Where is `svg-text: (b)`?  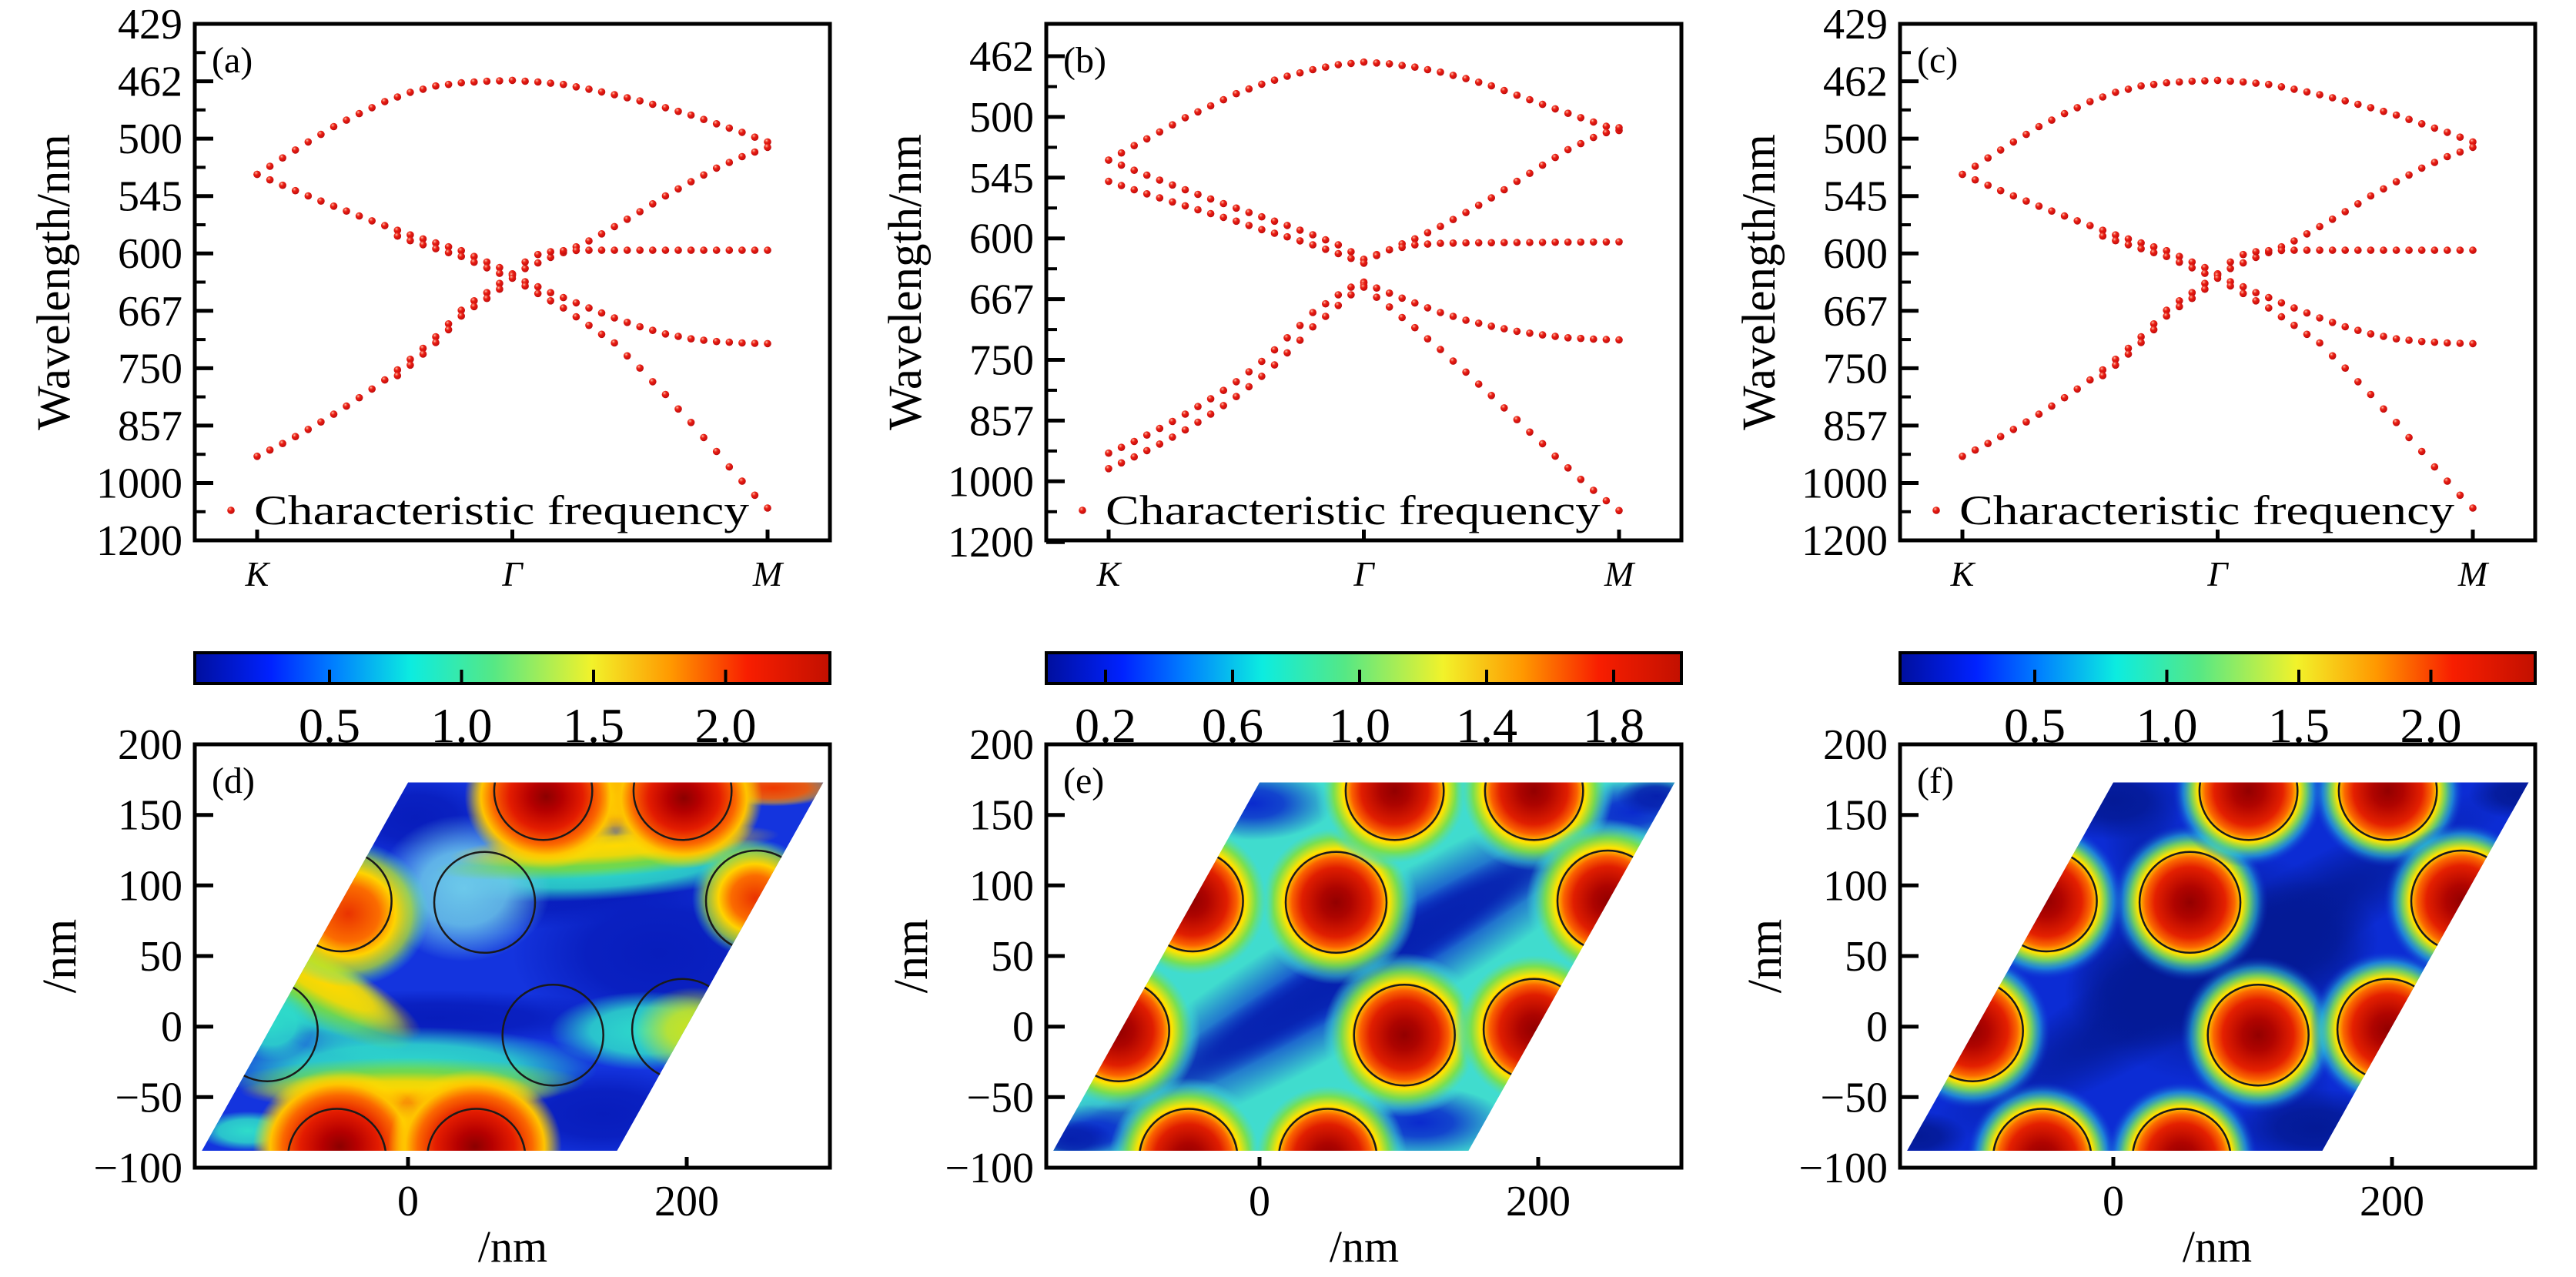 svg-text: (b) is located at coordinates (1084, 61).